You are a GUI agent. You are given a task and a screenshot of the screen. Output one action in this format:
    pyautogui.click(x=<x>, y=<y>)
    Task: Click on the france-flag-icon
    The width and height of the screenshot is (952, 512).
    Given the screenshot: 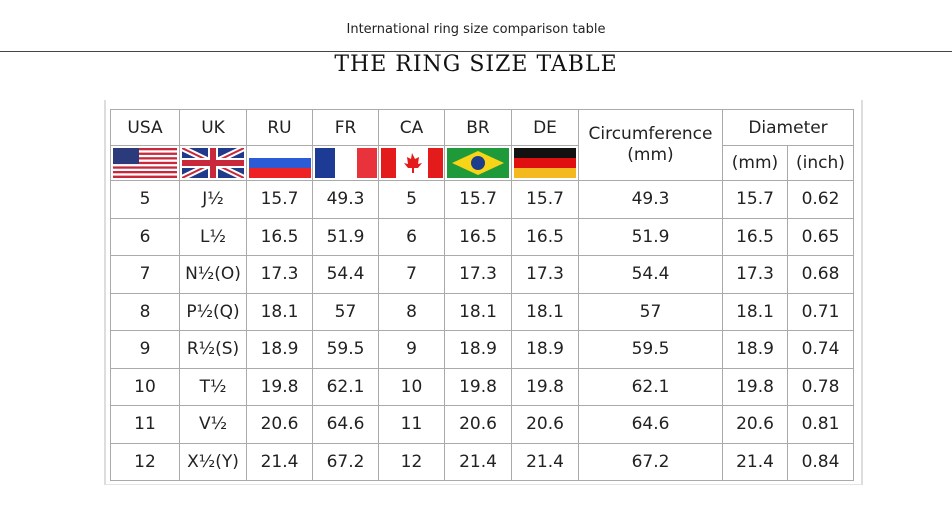 What is the action you would take?
    pyautogui.click(x=345, y=163)
    